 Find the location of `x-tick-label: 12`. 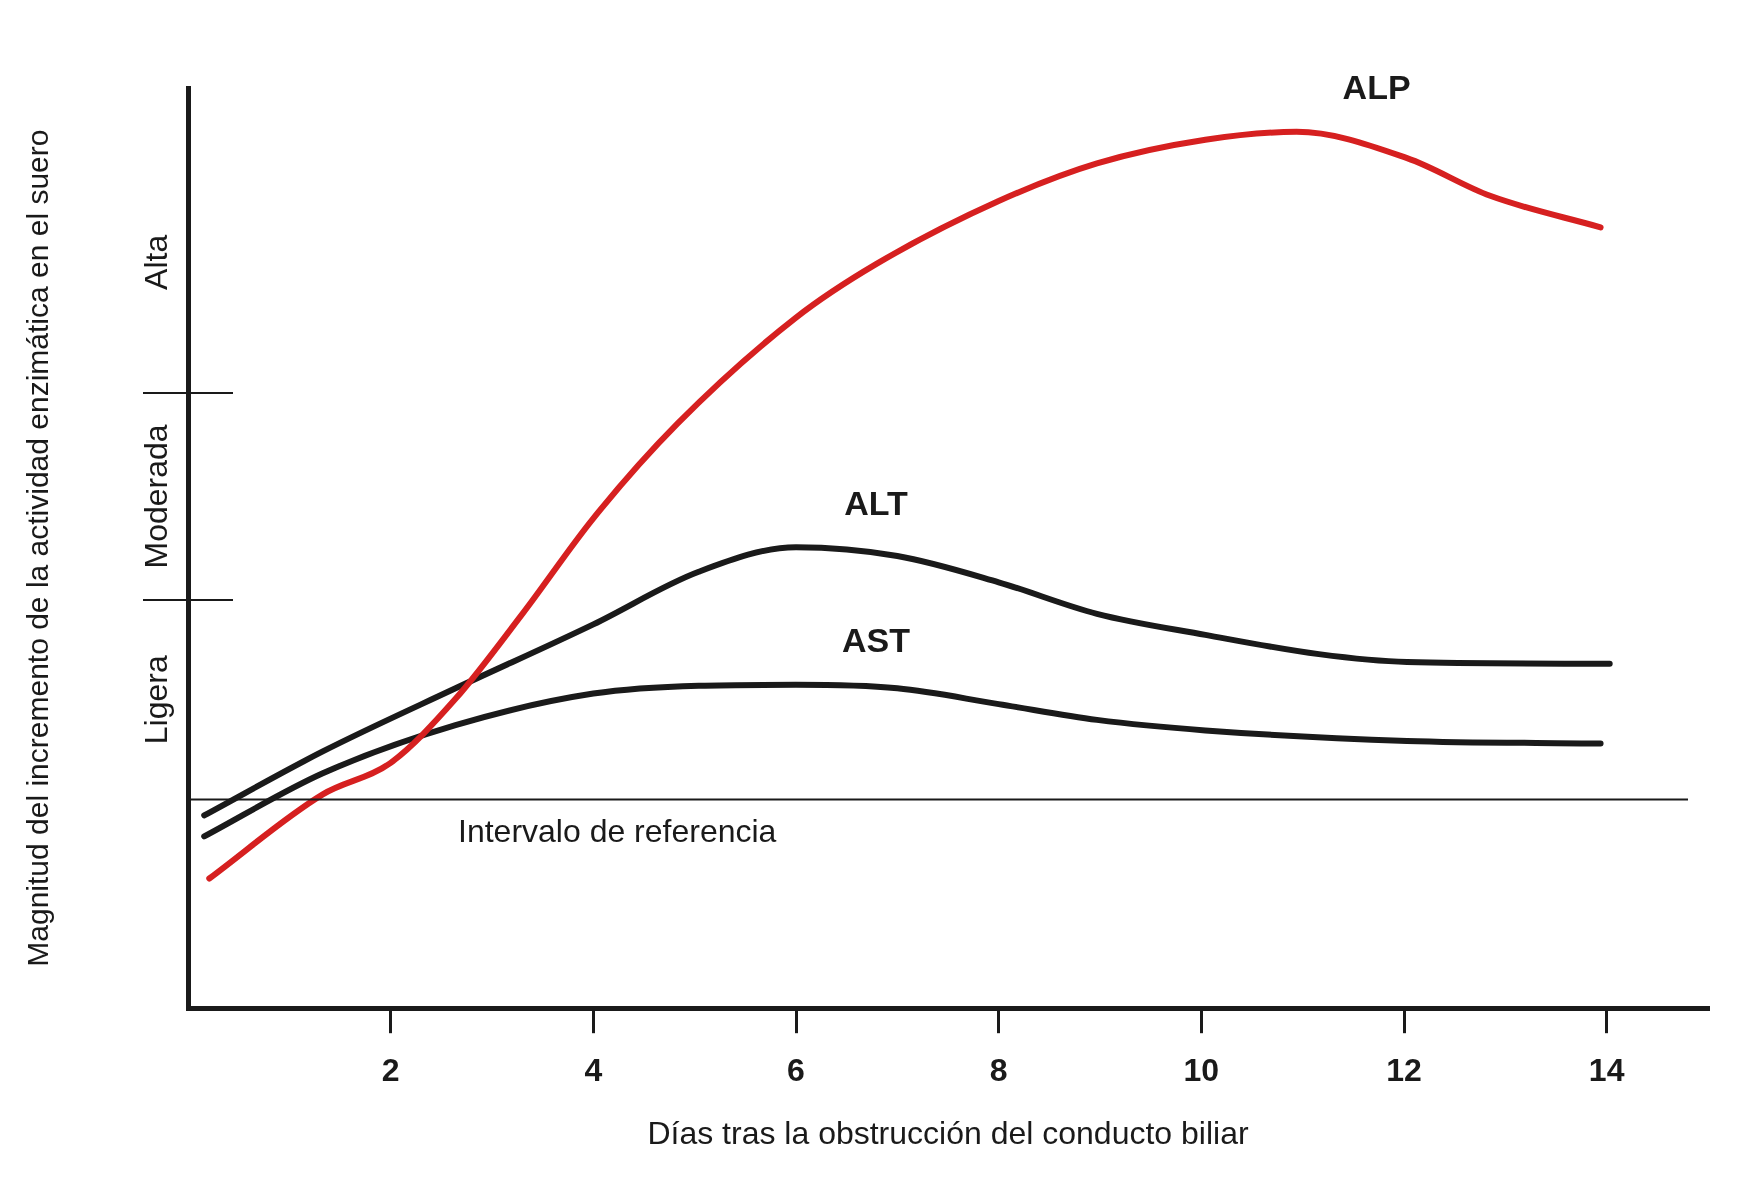

x-tick-label: 12 is located at coordinates (1404, 1070).